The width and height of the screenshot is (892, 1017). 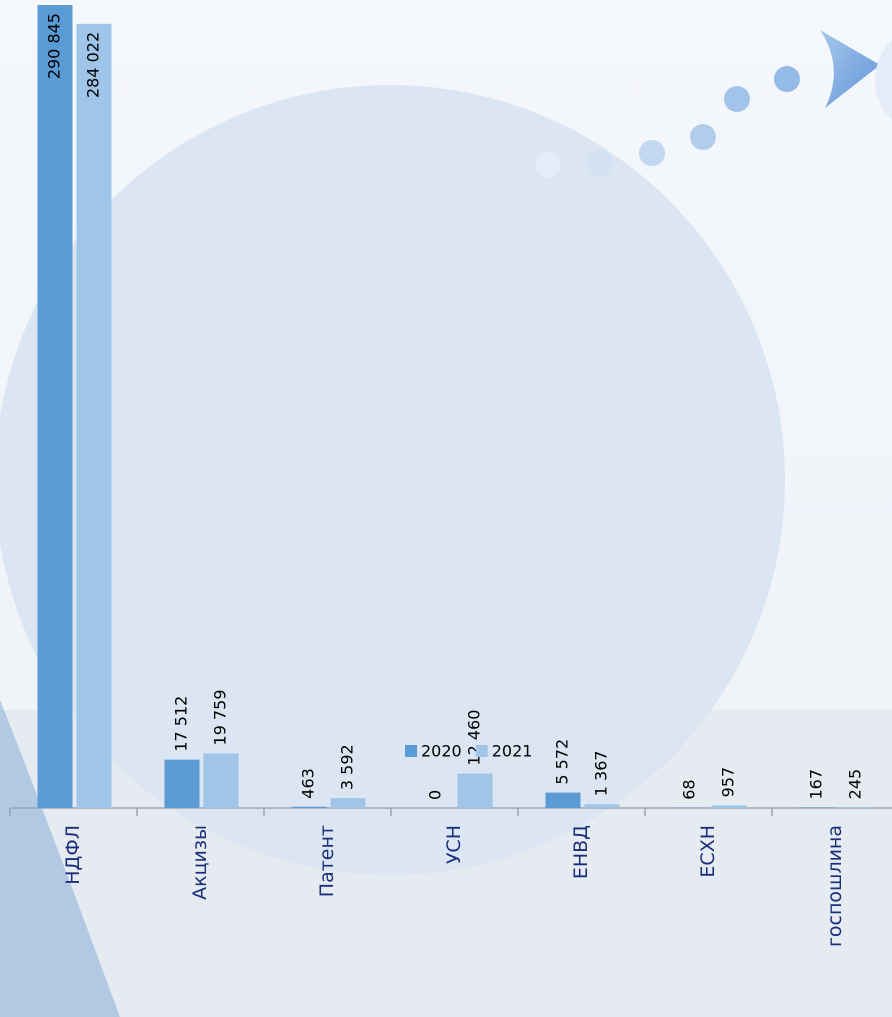 I want to click on x-tick-label: НДФЛ, so click(x=73, y=855).